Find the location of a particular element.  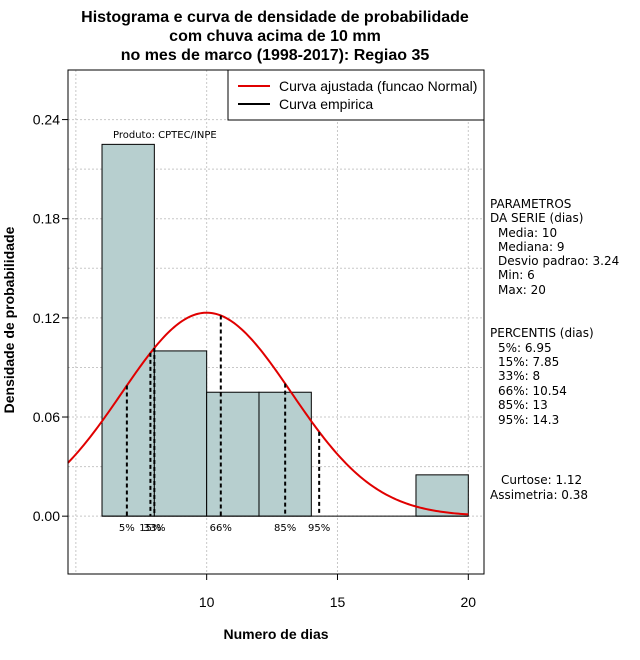

curtose-text: Curtose: 1.12 is located at coordinates (541, 480).